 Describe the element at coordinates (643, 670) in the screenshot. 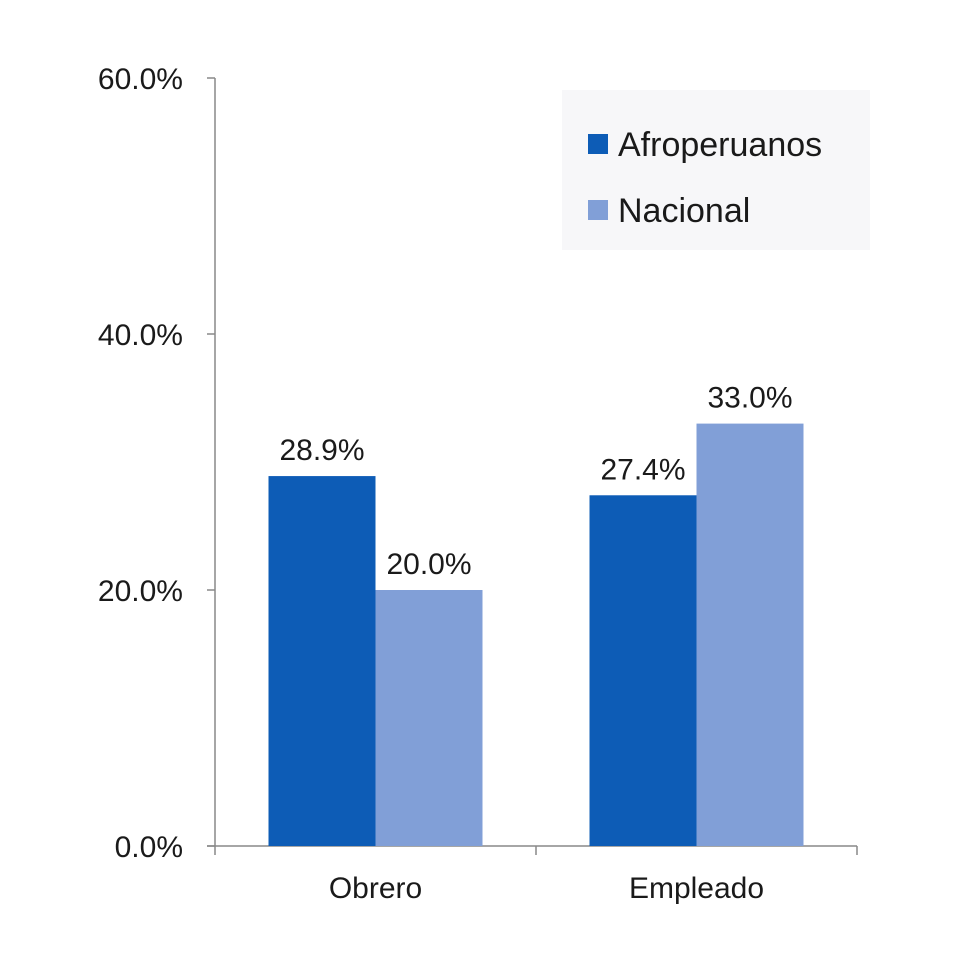

I see `bar-afroperuanos-empleado` at that location.